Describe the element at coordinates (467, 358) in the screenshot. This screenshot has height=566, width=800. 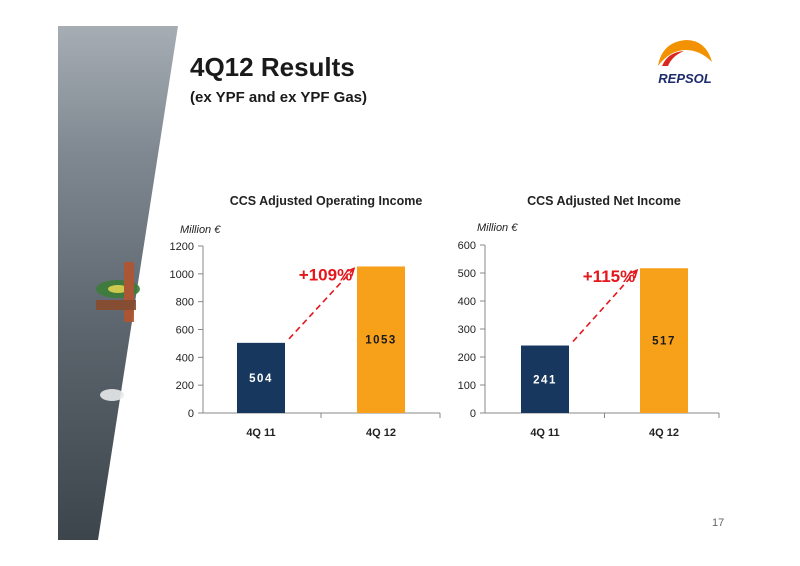
I see `chart-2-y-tick-label: 200` at that location.